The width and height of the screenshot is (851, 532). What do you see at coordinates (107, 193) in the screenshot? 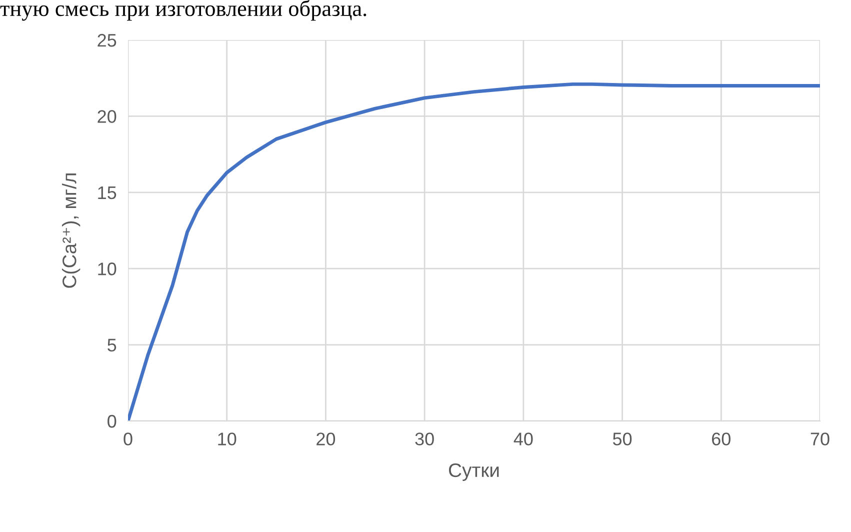
I see `y-tick-label: 15` at bounding box center [107, 193].